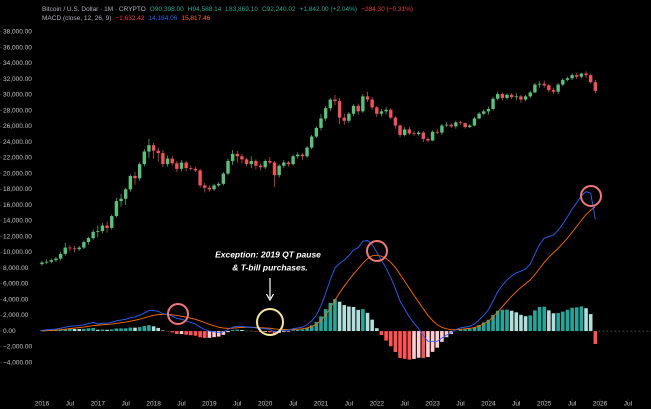 The height and width of the screenshot is (409, 651). Describe the element at coordinates (265, 404) in the screenshot. I see `x-tick-label: 2020` at that location.